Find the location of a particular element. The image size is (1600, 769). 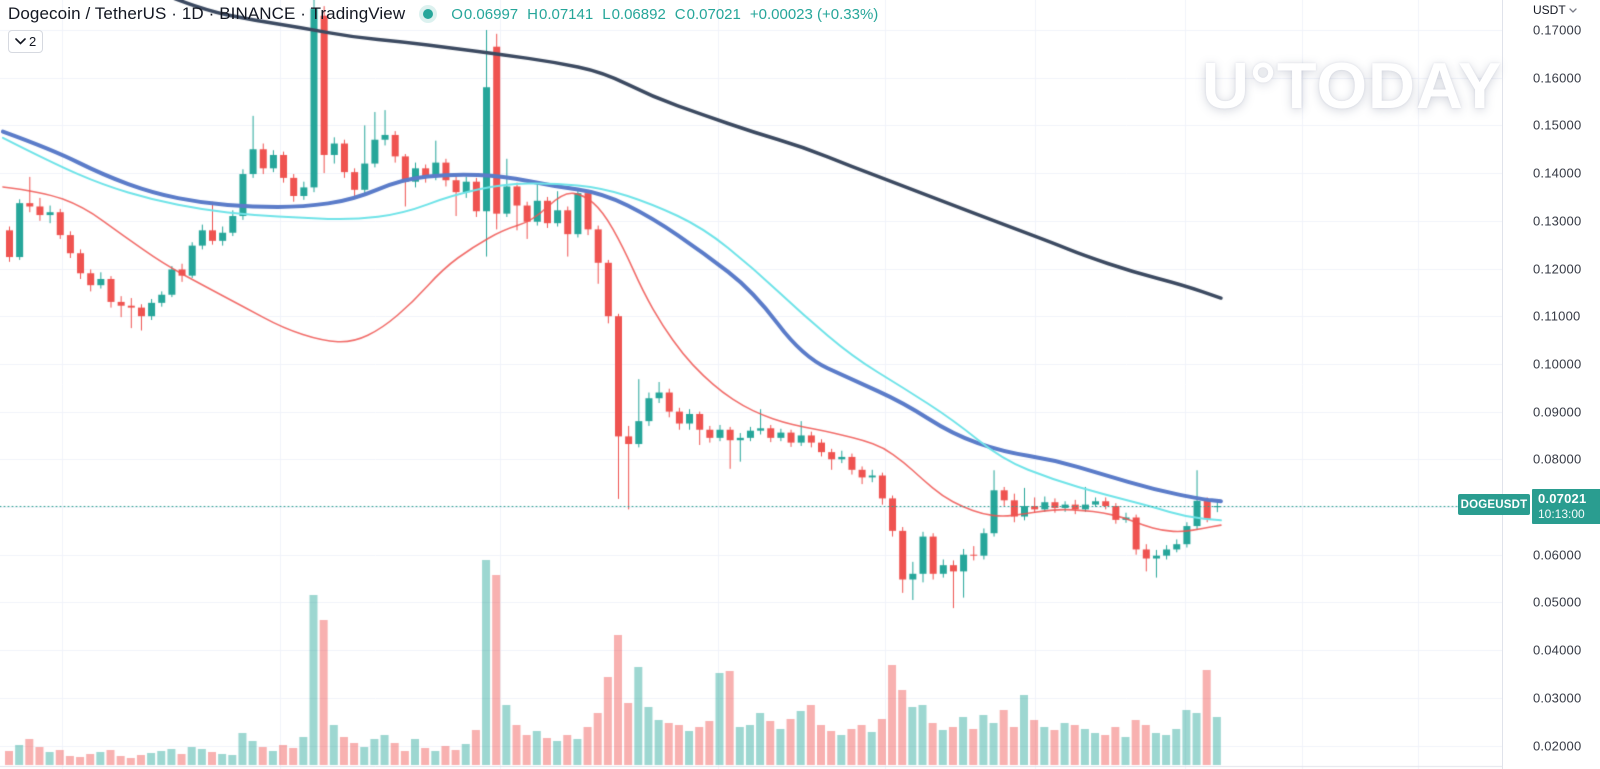

axis-tick: 0.13000 is located at coordinates (1557, 221).